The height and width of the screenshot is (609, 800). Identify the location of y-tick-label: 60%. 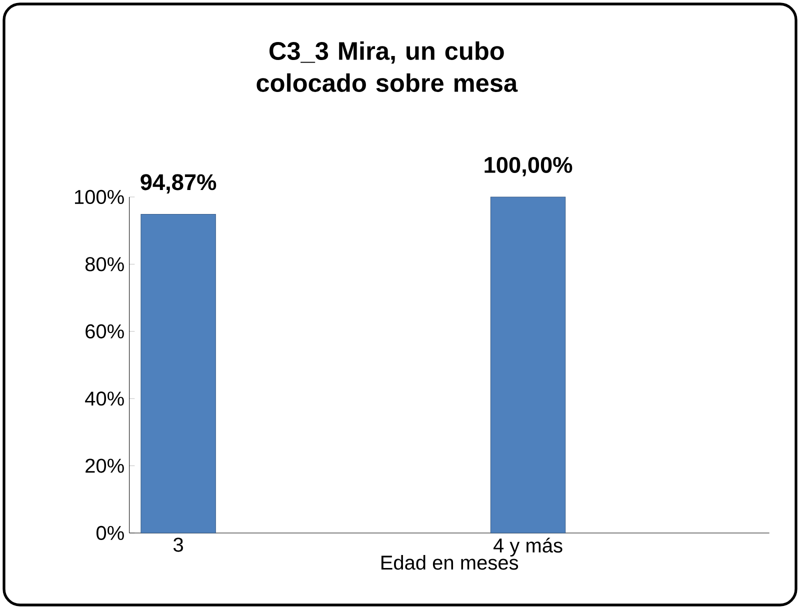
(105, 331).